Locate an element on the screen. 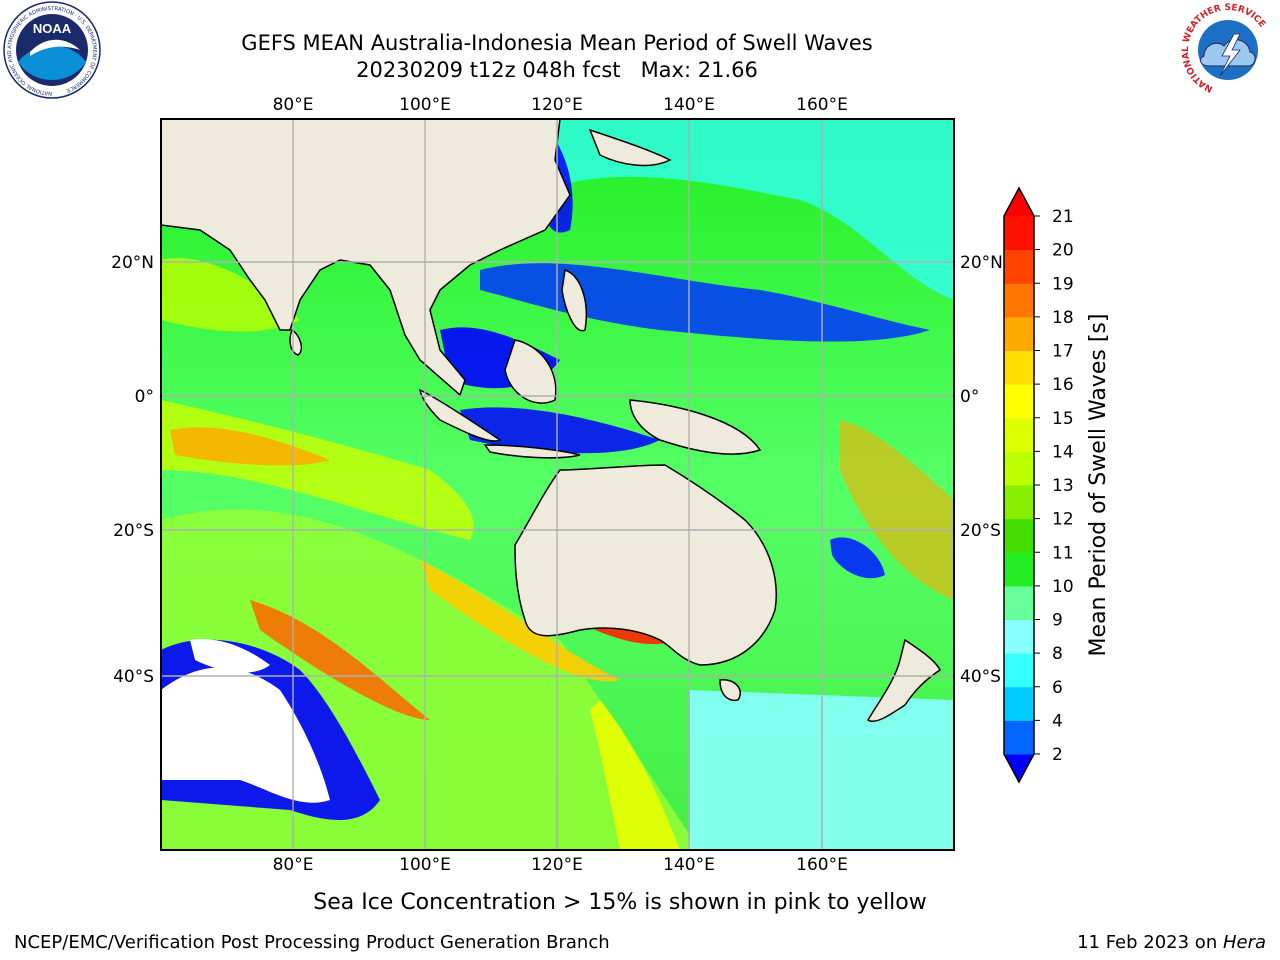 This screenshot has height=960, width=1280. lat-label-left: 0° is located at coordinates (144, 397).